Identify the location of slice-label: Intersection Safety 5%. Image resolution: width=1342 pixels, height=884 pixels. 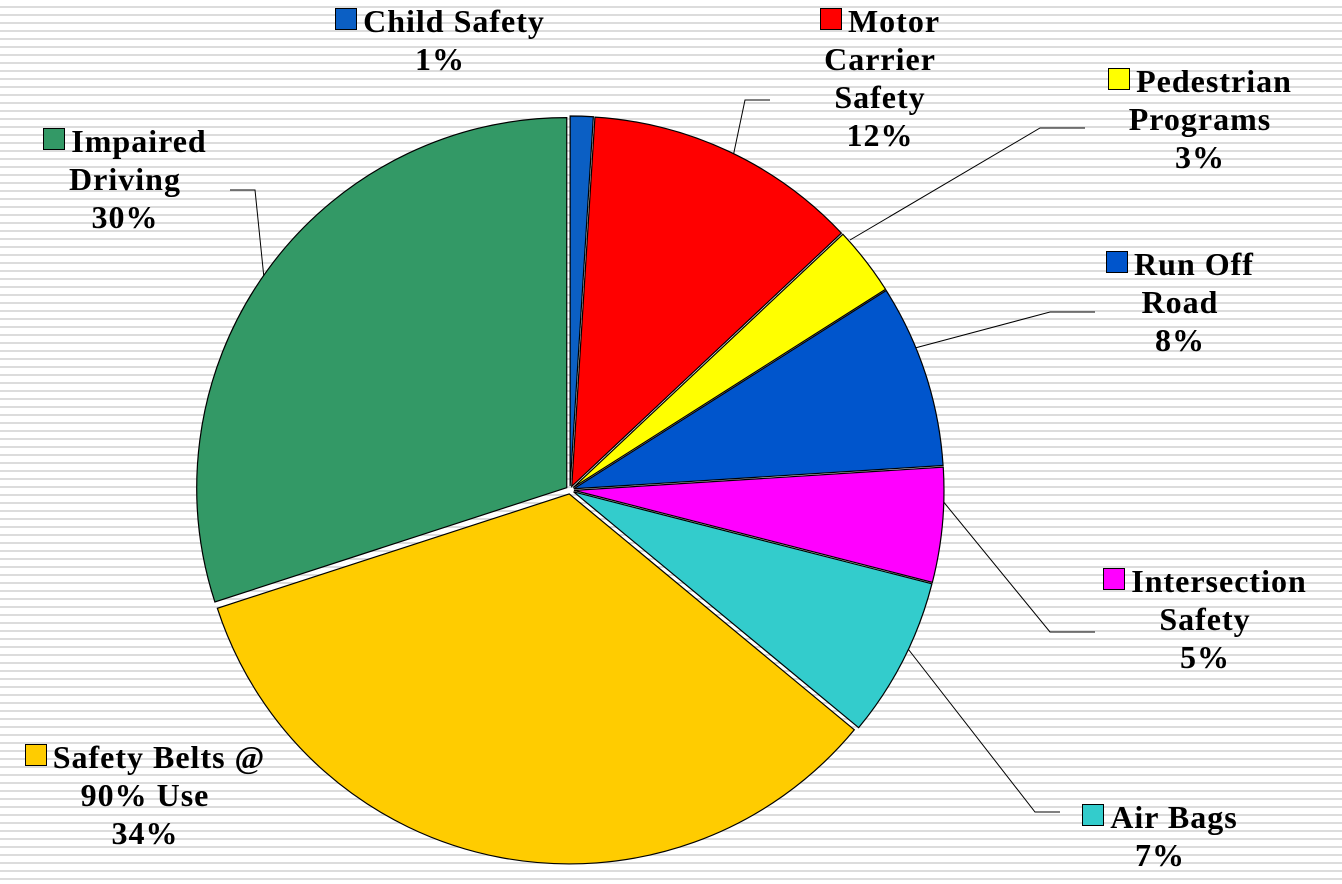
(1205, 619).